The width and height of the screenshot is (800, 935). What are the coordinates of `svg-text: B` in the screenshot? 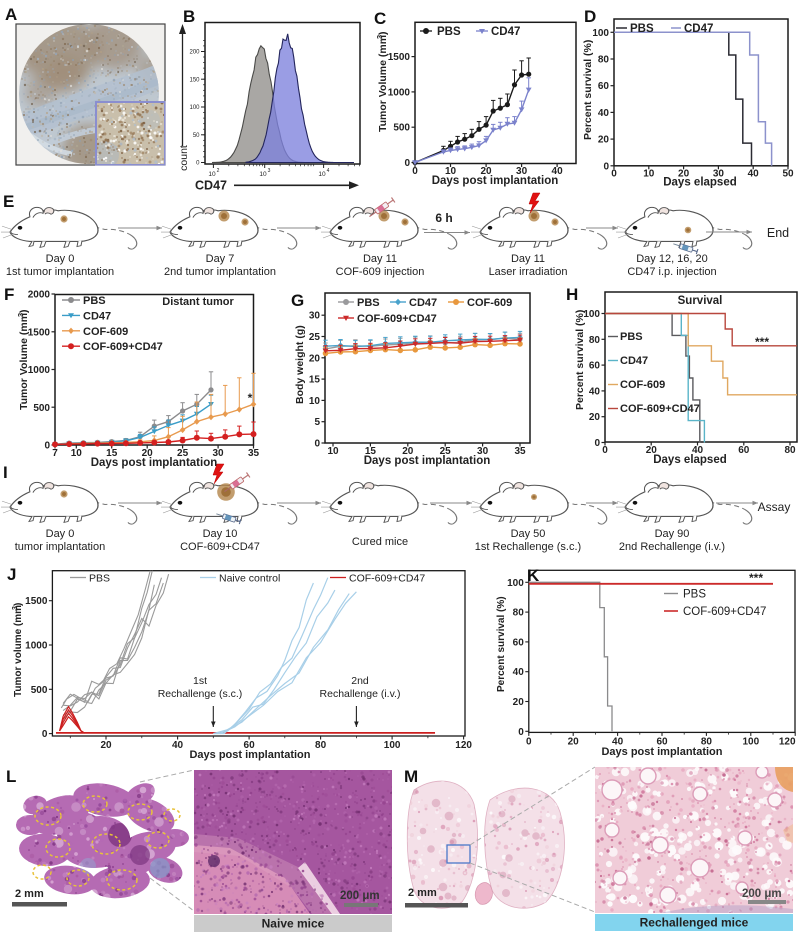 It's located at (189, 16).